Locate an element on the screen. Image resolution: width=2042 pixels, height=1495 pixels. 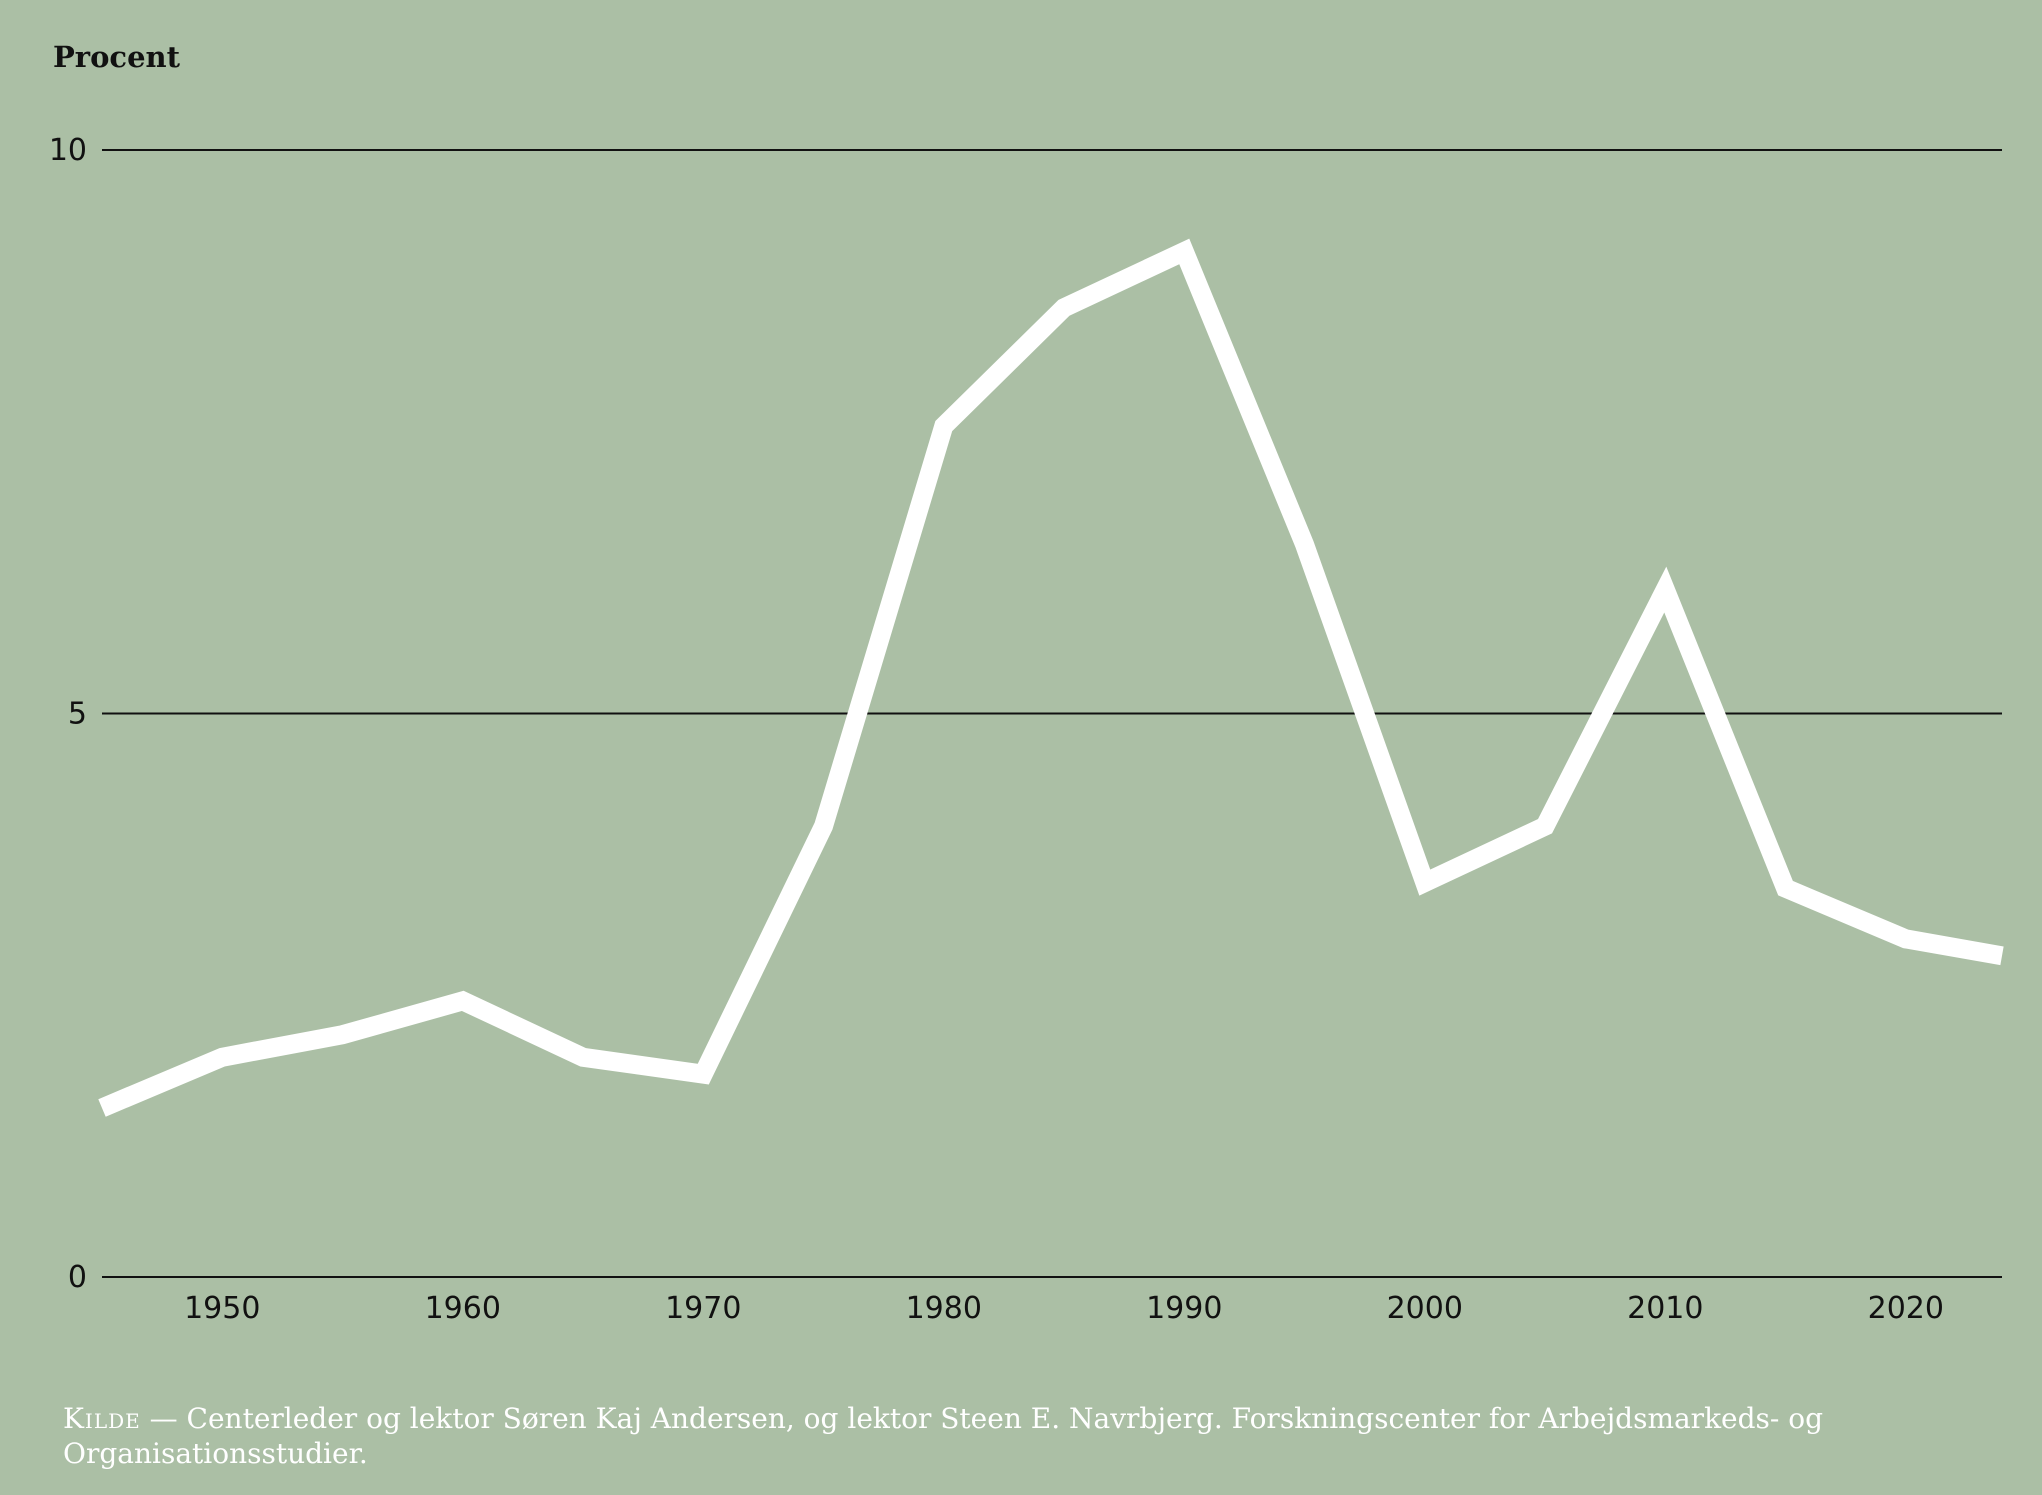
x-tick-label: 1980 is located at coordinates (944, 1308).